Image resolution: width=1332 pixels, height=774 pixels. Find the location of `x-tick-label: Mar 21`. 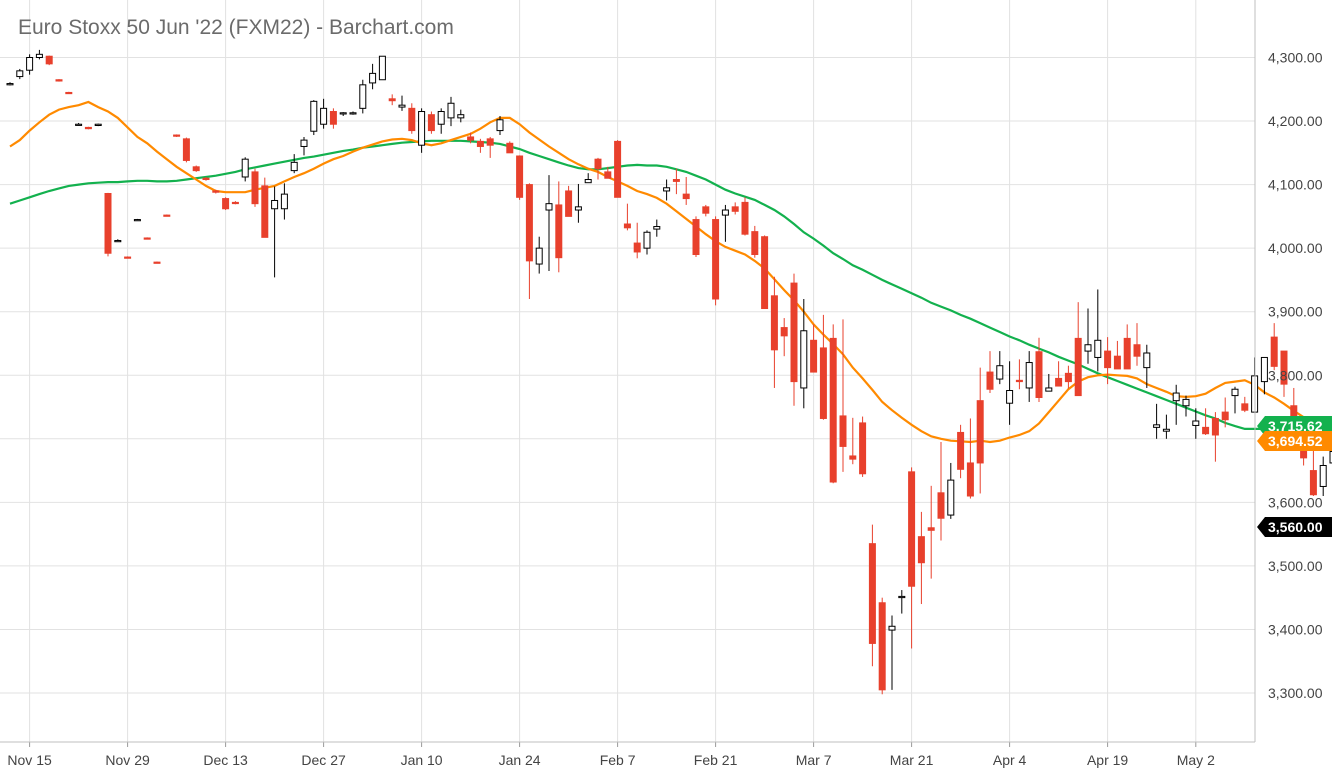

x-tick-label: Mar 21 is located at coordinates (912, 760).